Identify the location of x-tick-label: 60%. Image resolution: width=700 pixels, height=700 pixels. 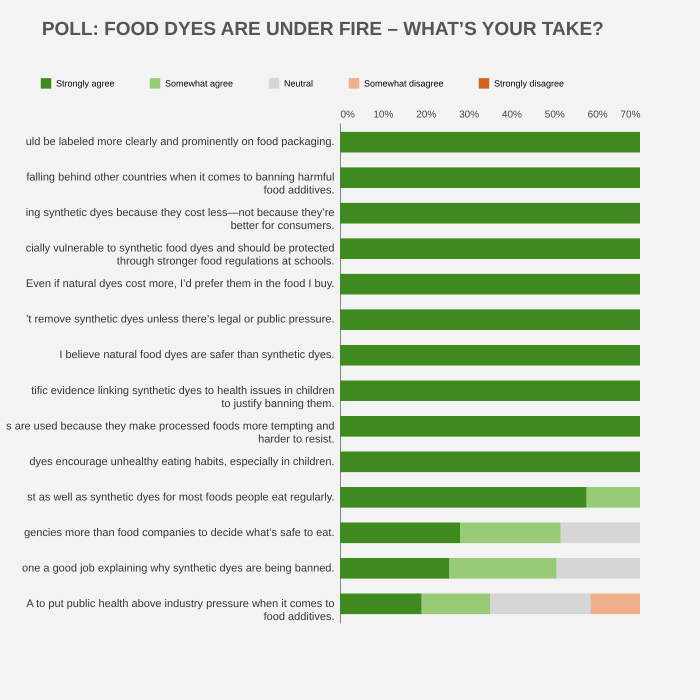
(598, 115).